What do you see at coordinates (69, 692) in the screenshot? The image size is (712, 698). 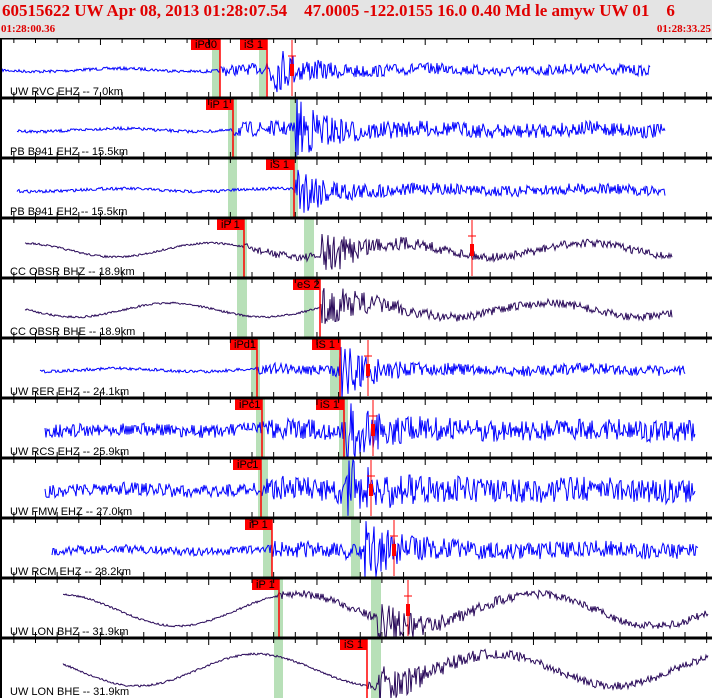 I see `trace-label: UW LON BHE -- 31.9km` at bounding box center [69, 692].